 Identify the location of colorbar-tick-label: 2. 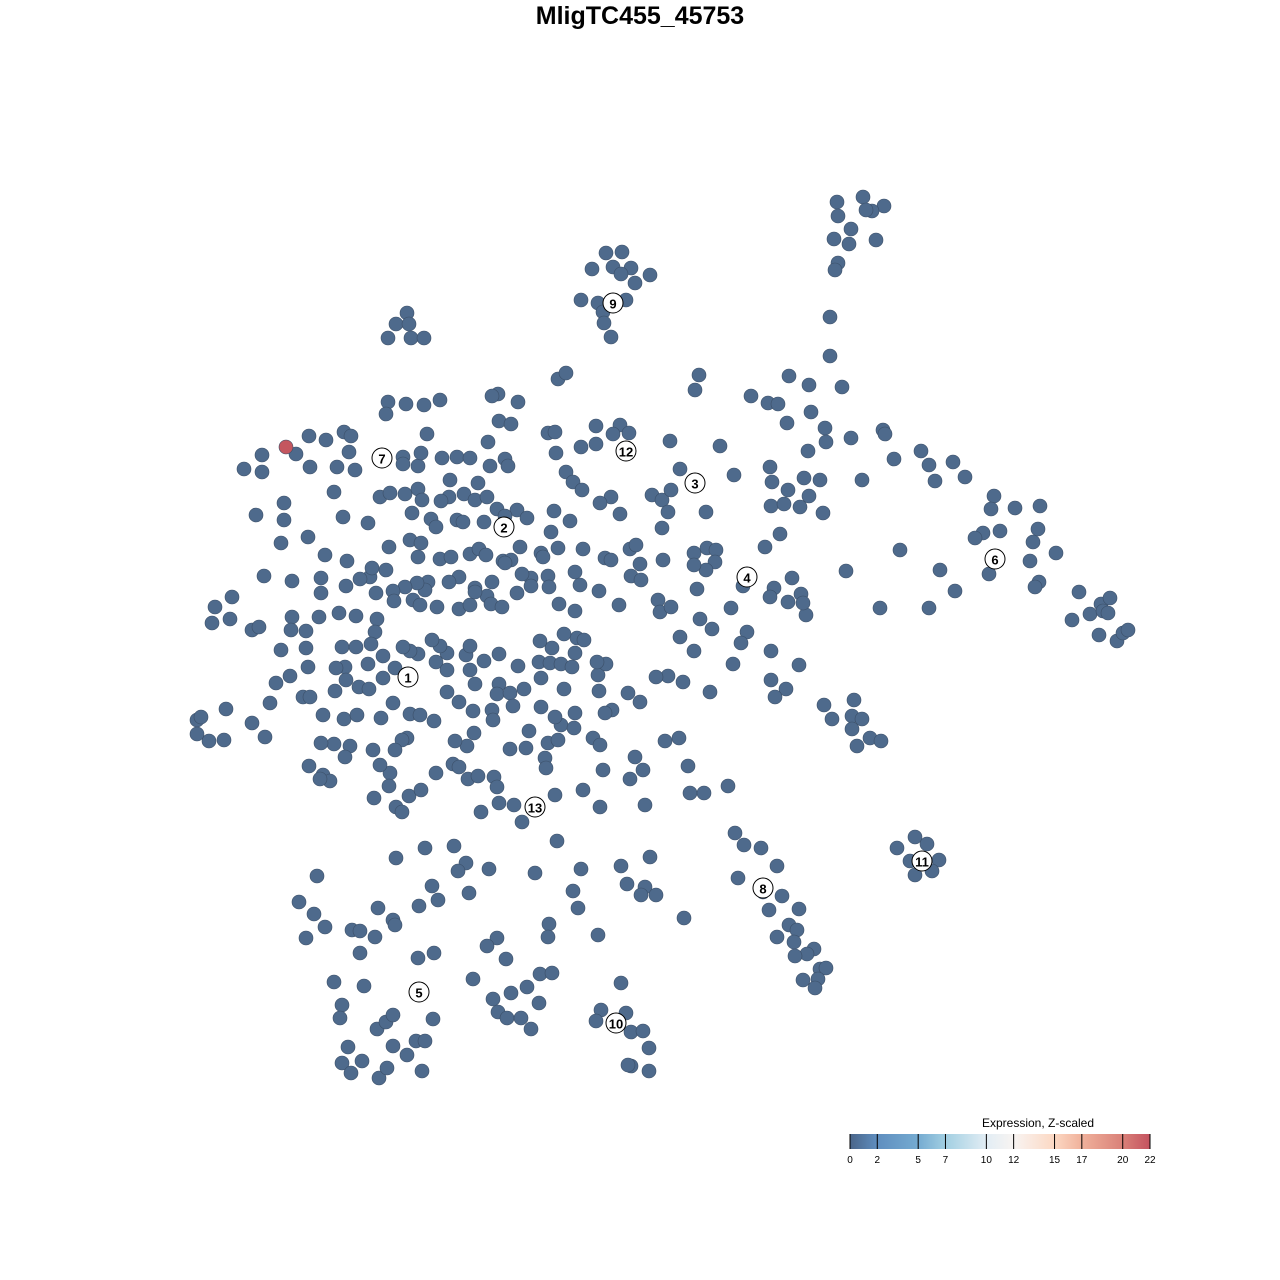
(877, 1160).